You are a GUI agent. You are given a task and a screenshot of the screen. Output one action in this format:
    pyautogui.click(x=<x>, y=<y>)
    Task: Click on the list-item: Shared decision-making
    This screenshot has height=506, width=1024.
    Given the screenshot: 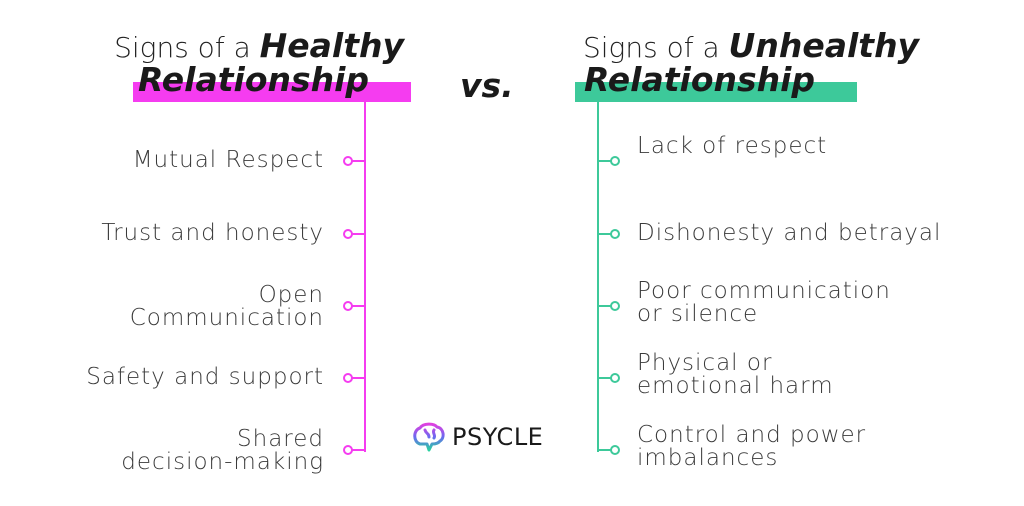 What is the action you would take?
    pyautogui.click(x=222, y=451)
    